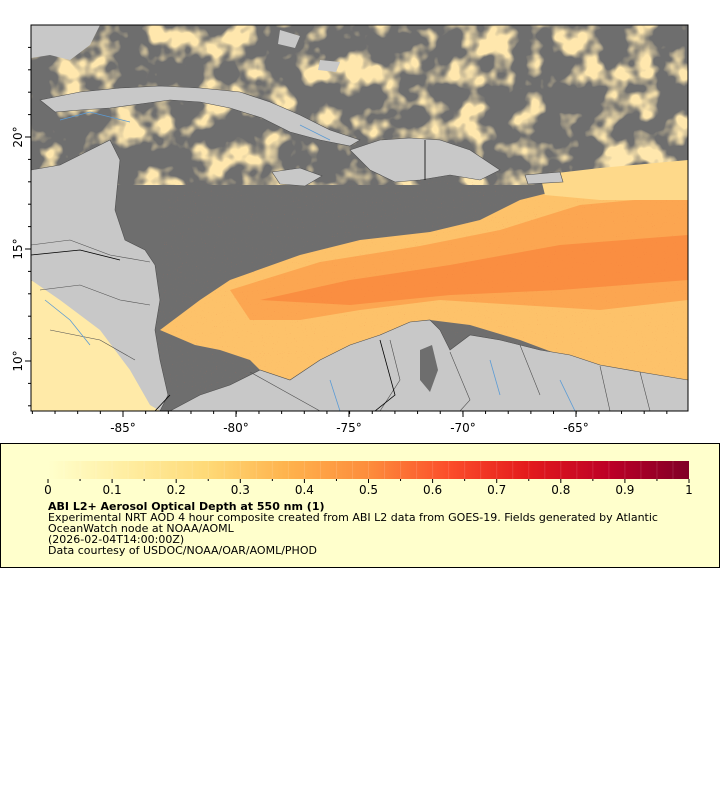 The image size is (720, 800). I want to click on longitude-axis: -85° -80° -75° -70° -65°, so click(349, 423).